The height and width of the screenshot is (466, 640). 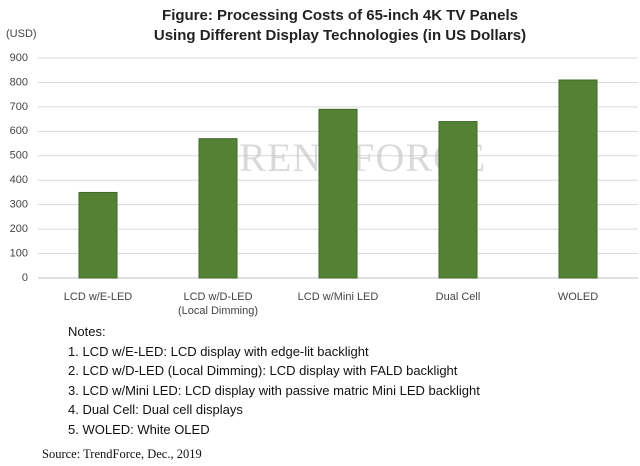 What do you see at coordinates (19, 229) in the screenshot?
I see `y-tick-label: 200` at bounding box center [19, 229].